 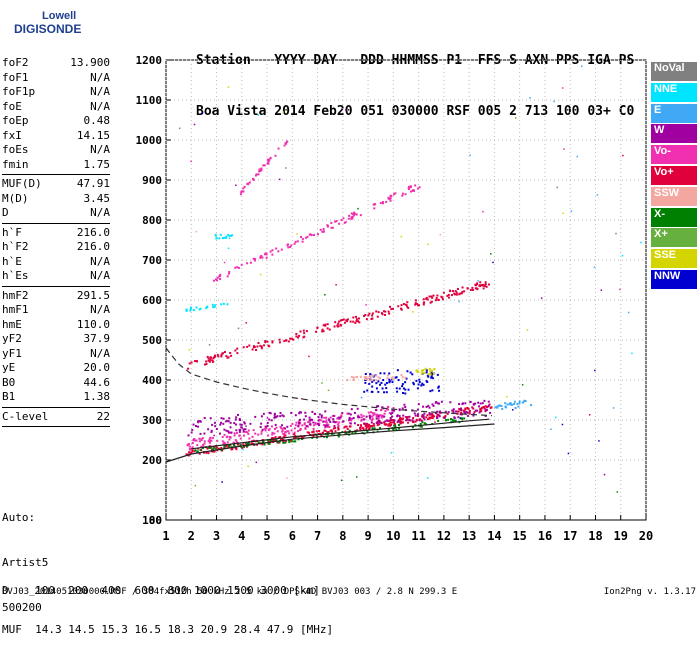 What do you see at coordinates (152, 520) in the screenshot?
I see `y-tick-label: 100` at bounding box center [152, 520].